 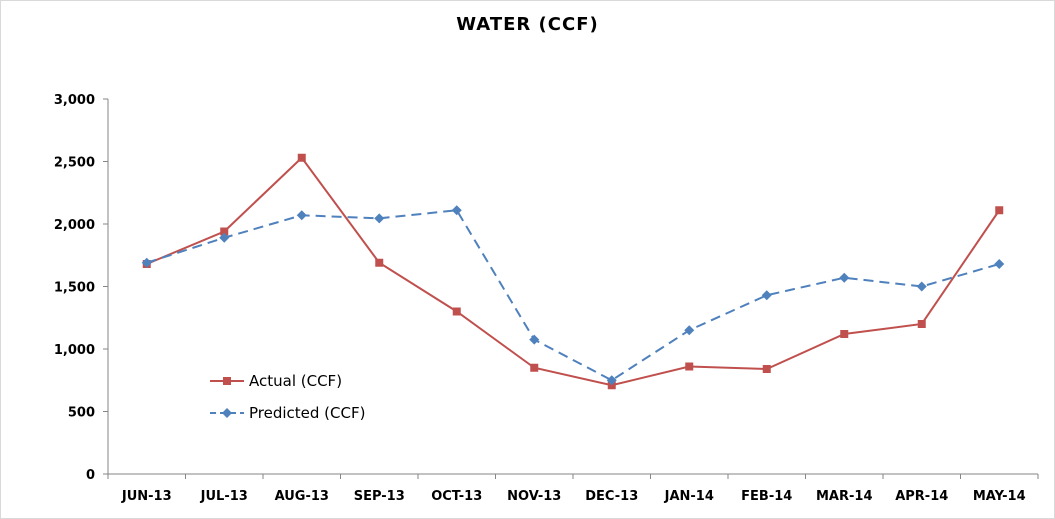 What do you see at coordinates (611, 496) in the screenshot?
I see `x-tick-label: DEC-13` at bounding box center [611, 496].